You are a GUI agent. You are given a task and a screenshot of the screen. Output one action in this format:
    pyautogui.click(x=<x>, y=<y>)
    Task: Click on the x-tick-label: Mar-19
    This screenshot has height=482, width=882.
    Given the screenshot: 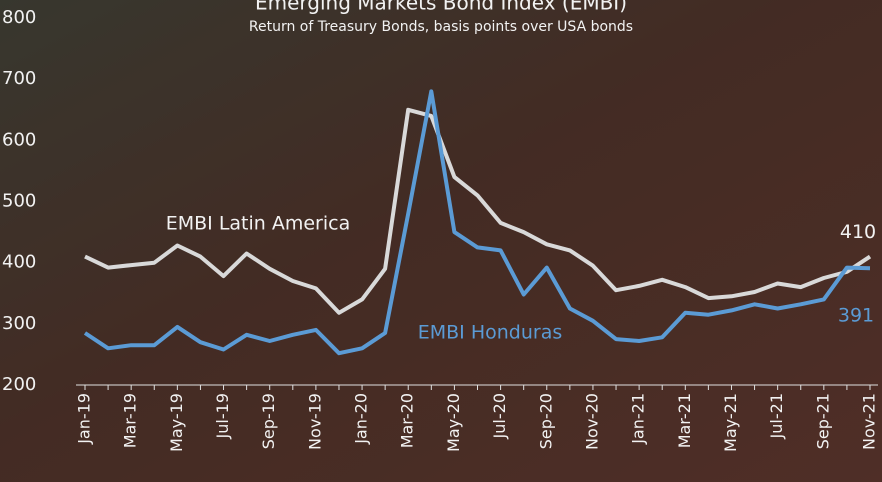 What is the action you would take?
    pyautogui.click(x=130, y=420)
    